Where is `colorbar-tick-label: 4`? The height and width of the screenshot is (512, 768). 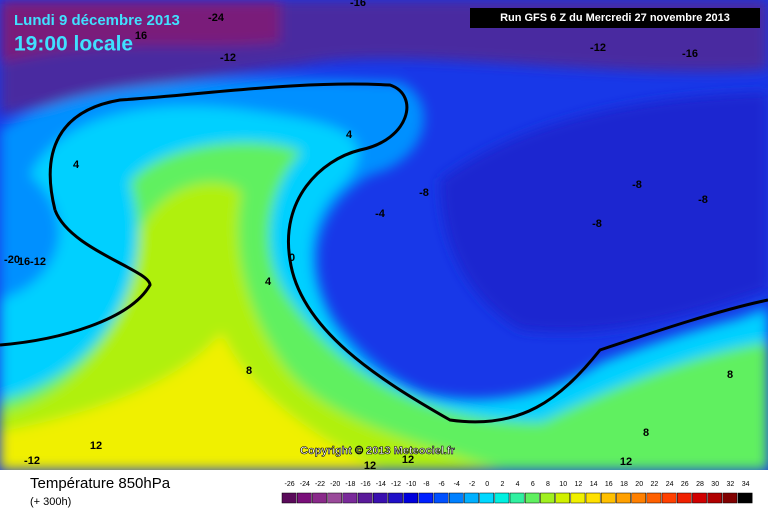
colorbar-tick-label: 4 is located at coordinates (518, 484).